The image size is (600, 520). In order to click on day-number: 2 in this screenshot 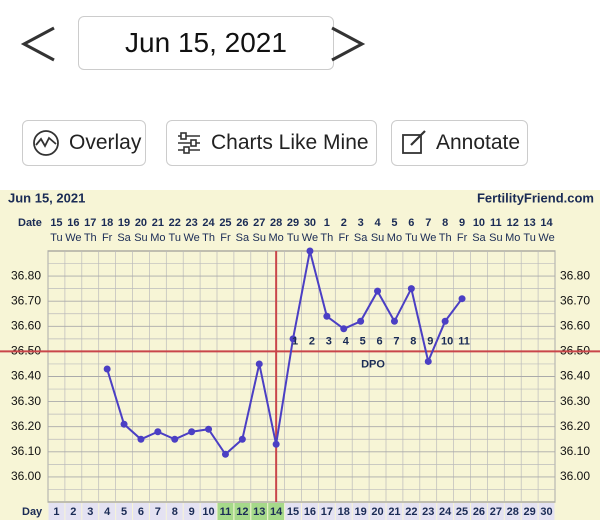, I will do `click(73, 512)`.